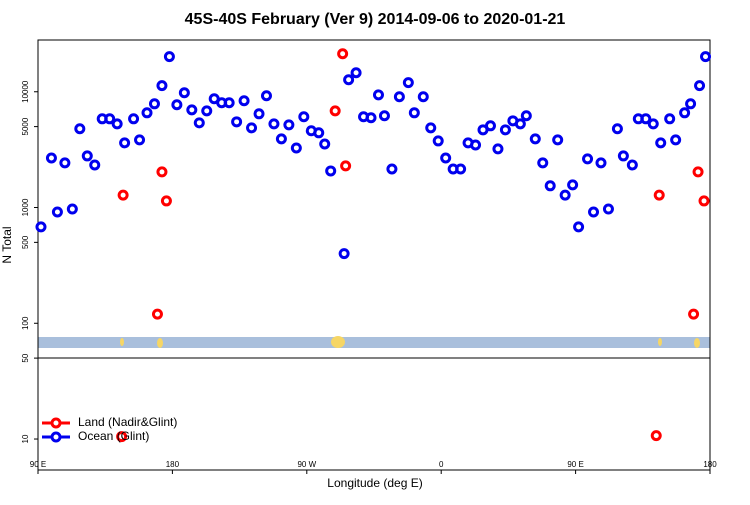 This screenshot has width=750, height=505. What do you see at coordinates (306, 464) in the screenshot?
I see `x-tick-label: 90 W` at bounding box center [306, 464].